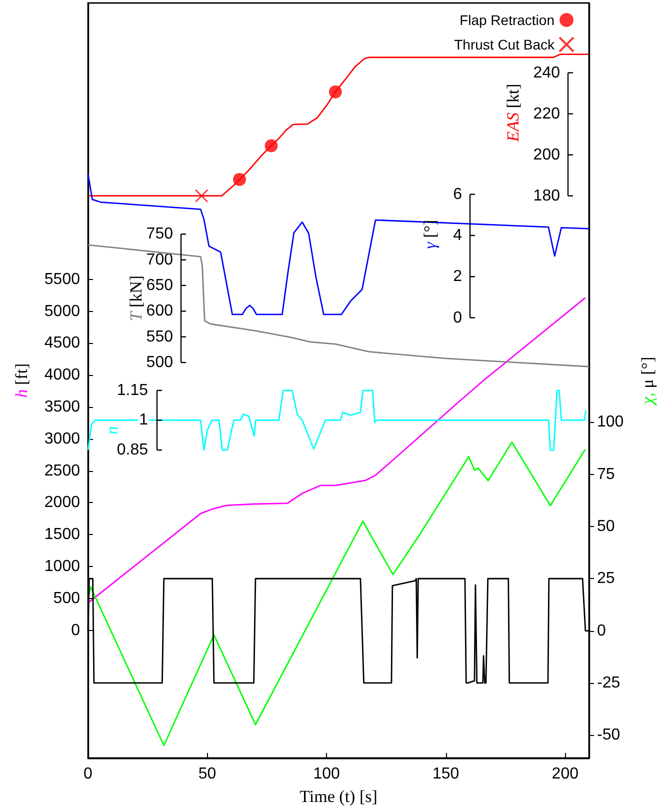 The width and height of the screenshot is (670, 810). I want to click on x-tick-label: 50, so click(207, 774).